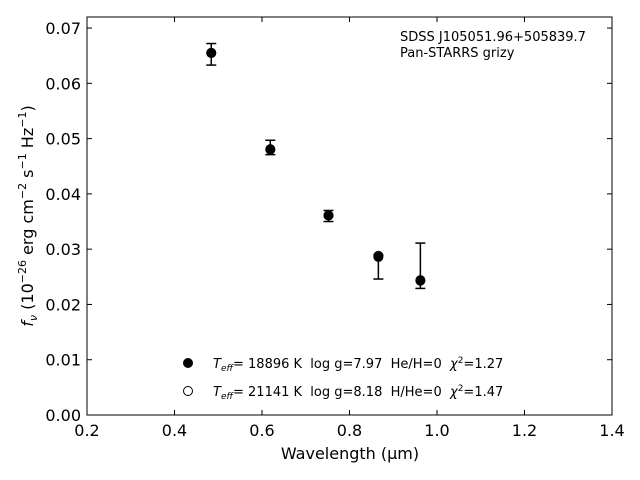 This screenshot has height=480, width=640. What do you see at coordinates (63, 83) in the screenshot?
I see `y-tick-label: 0.06` at bounding box center [63, 83].